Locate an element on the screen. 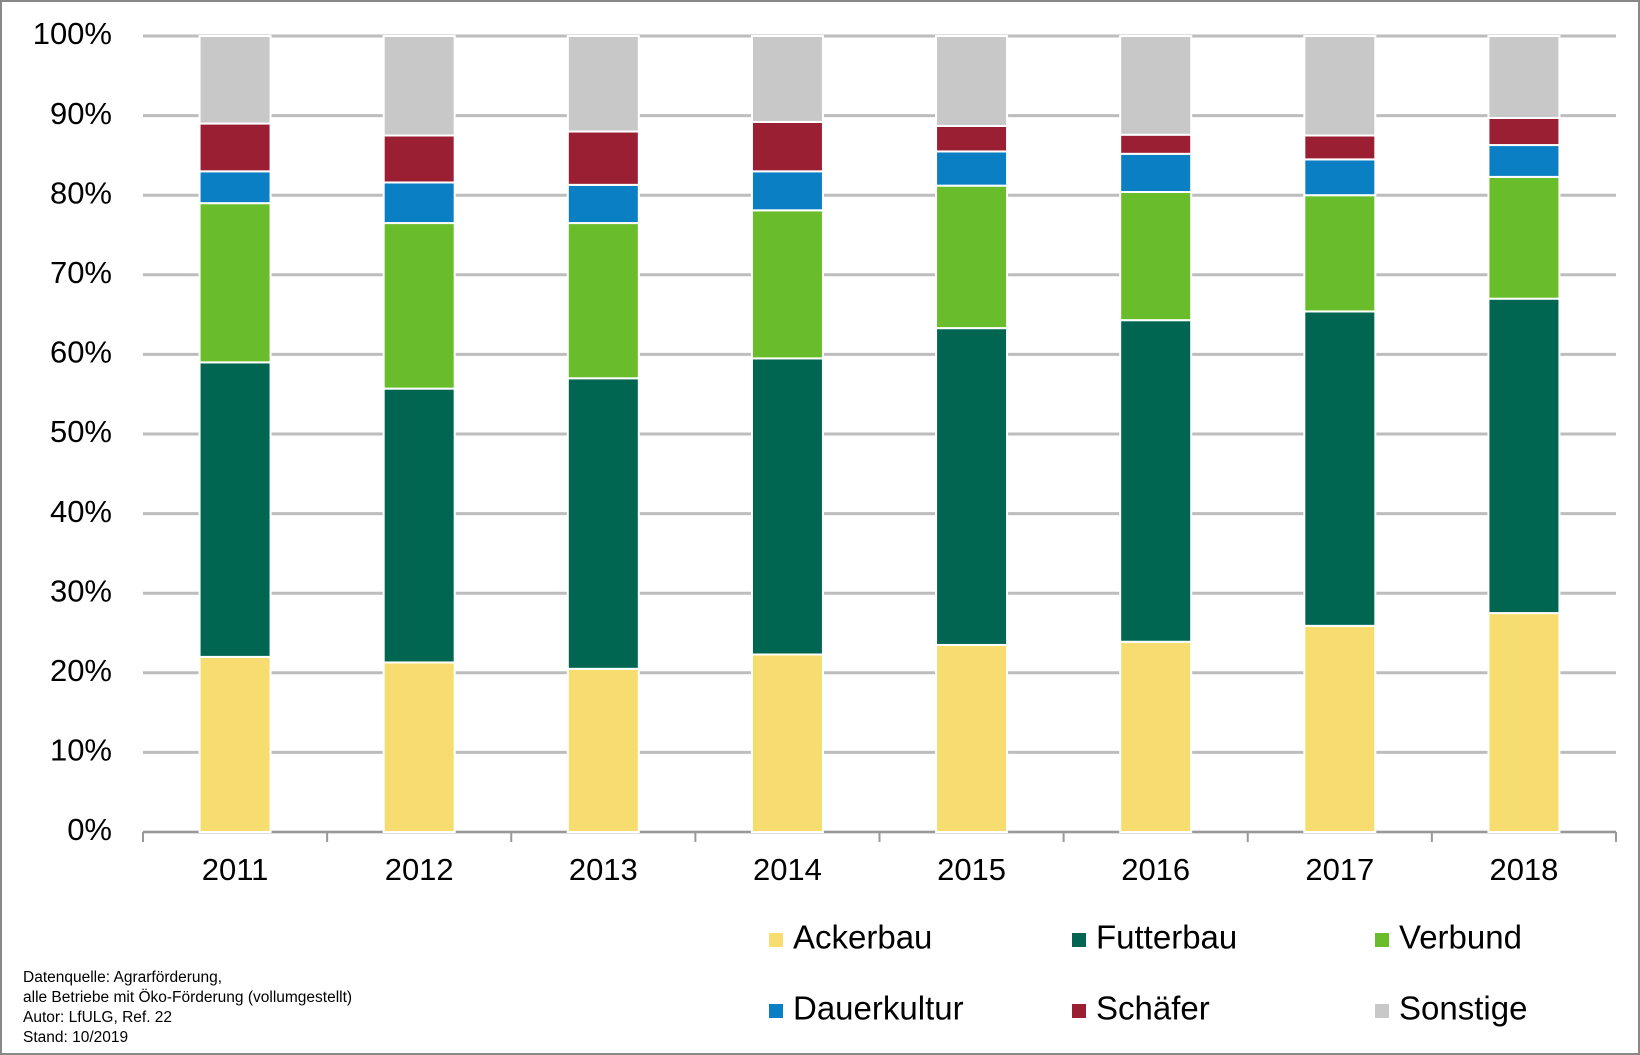 The height and width of the screenshot is (1055, 1640). y-tick-label: 90% is located at coordinates (81, 113).